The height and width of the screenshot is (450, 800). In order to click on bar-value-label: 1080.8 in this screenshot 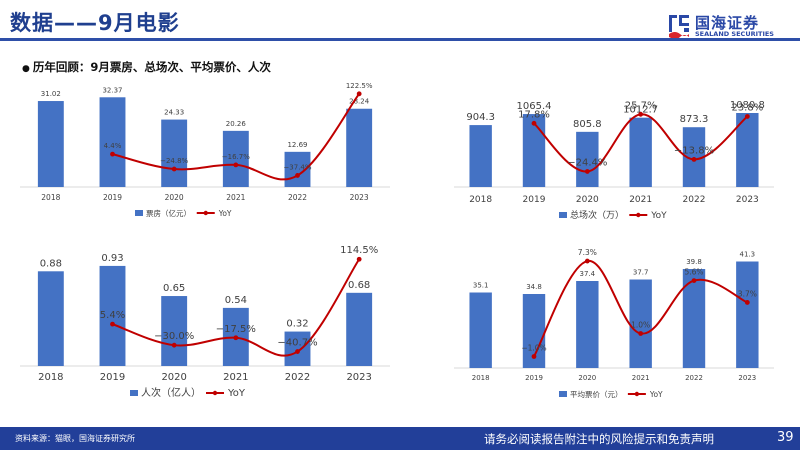, I will do `click(747, 105)`.